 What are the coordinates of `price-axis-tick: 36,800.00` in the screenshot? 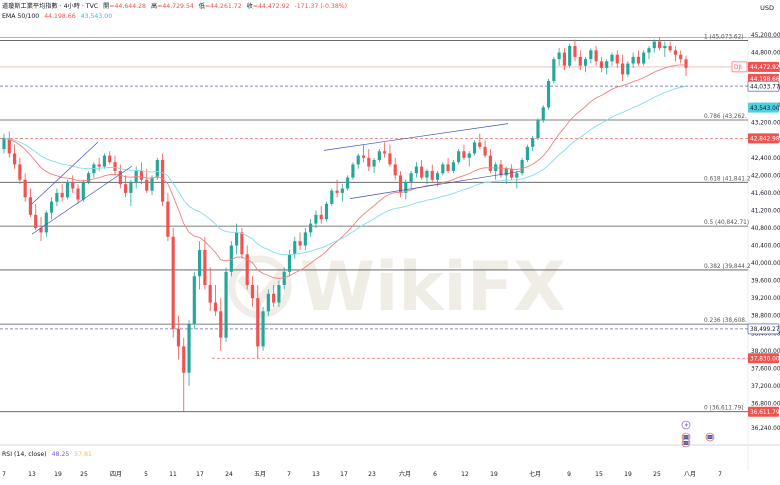 It's located at (765, 404).